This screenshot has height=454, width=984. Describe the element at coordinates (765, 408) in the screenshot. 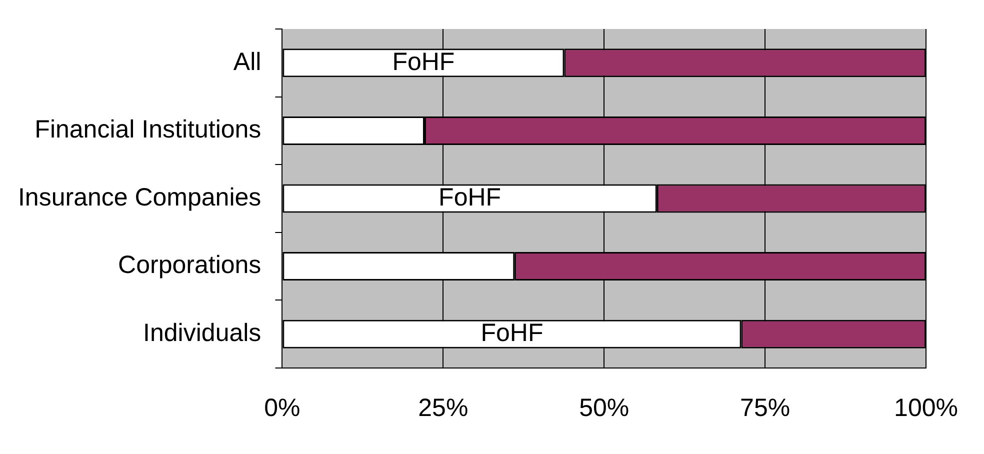

I see `x-tick-label: 75%` at that location.